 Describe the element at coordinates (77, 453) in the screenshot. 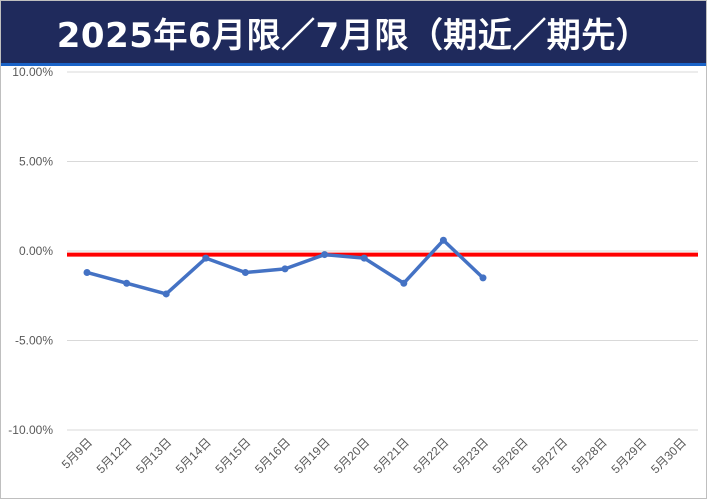

I see `x-tick-label: 5月9日` at that location.